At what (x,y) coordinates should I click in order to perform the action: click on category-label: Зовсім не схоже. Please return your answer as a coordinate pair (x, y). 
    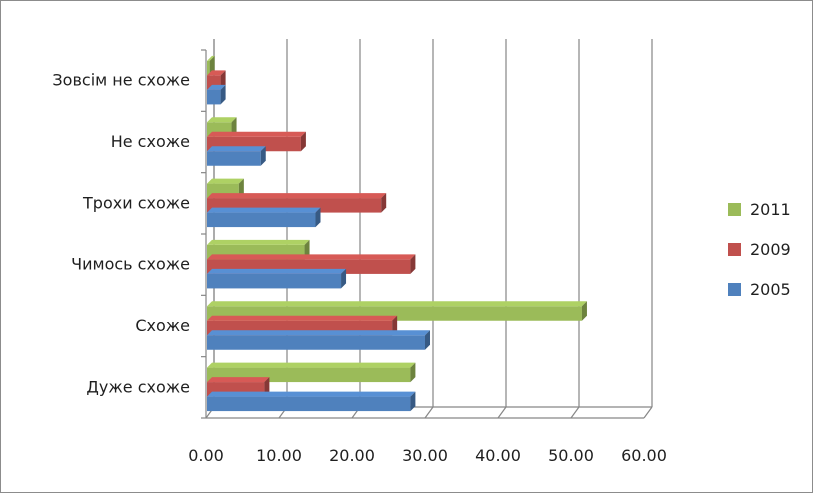
    Looking at the image, I should click on (121, 80).